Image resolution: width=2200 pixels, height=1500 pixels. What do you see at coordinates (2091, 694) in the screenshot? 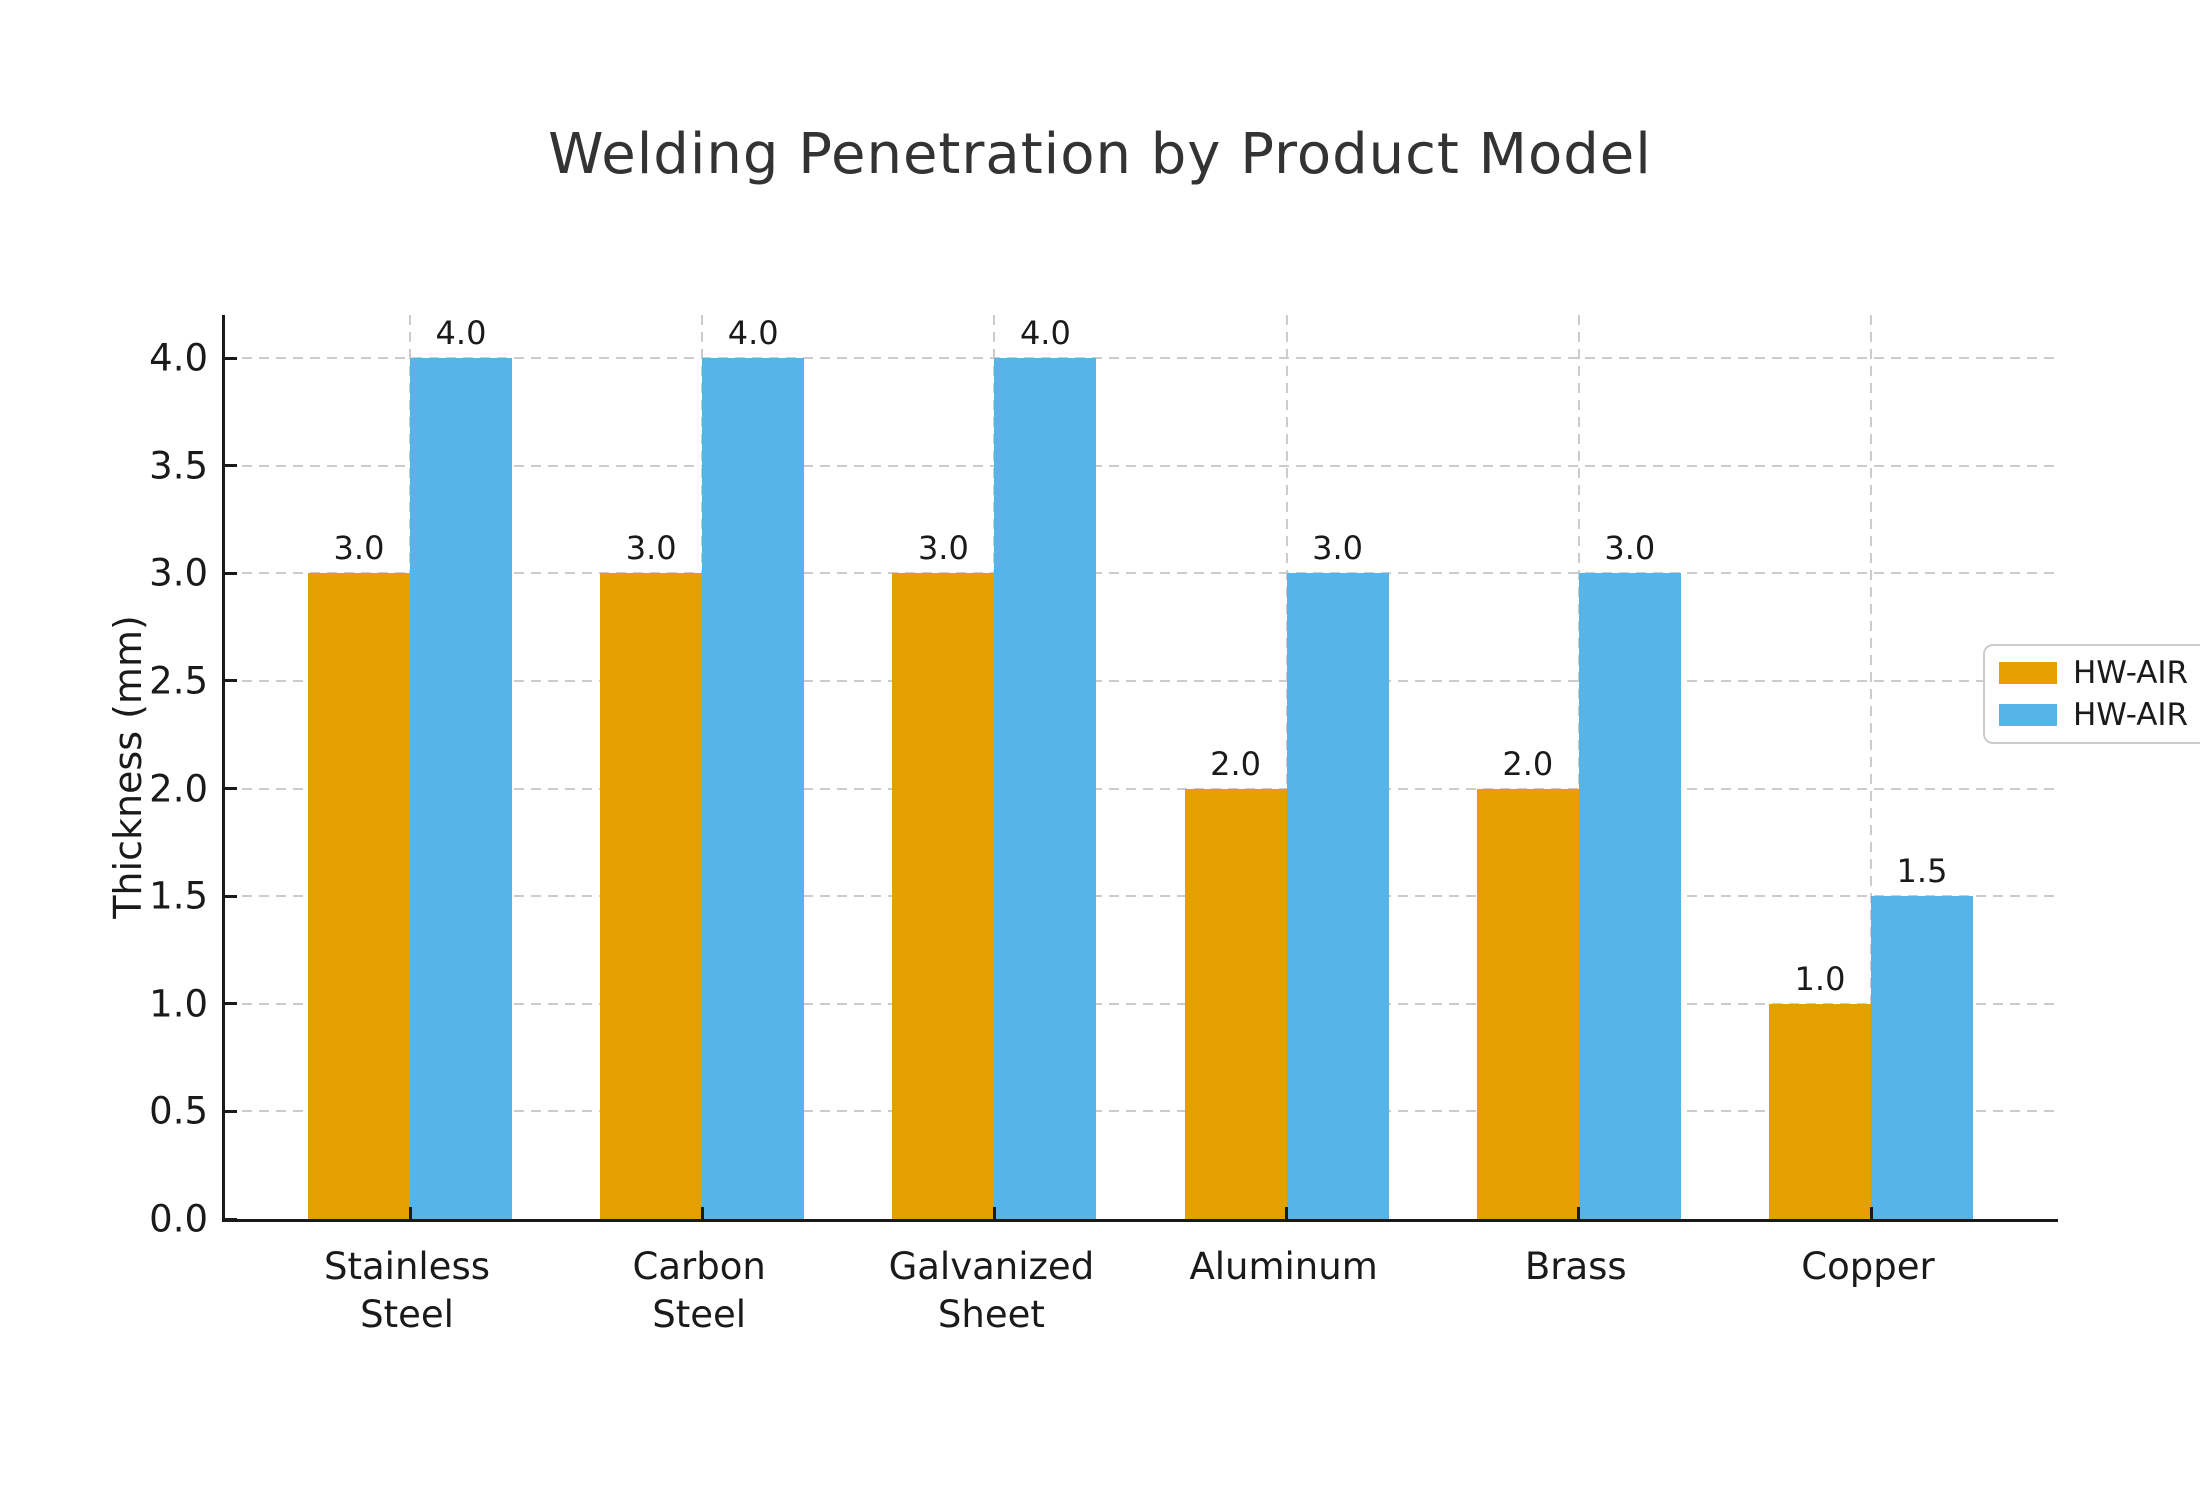
I see `legend: HW-AIR 800W HW-AIR 1200W` at bounding box center [2091, 694].